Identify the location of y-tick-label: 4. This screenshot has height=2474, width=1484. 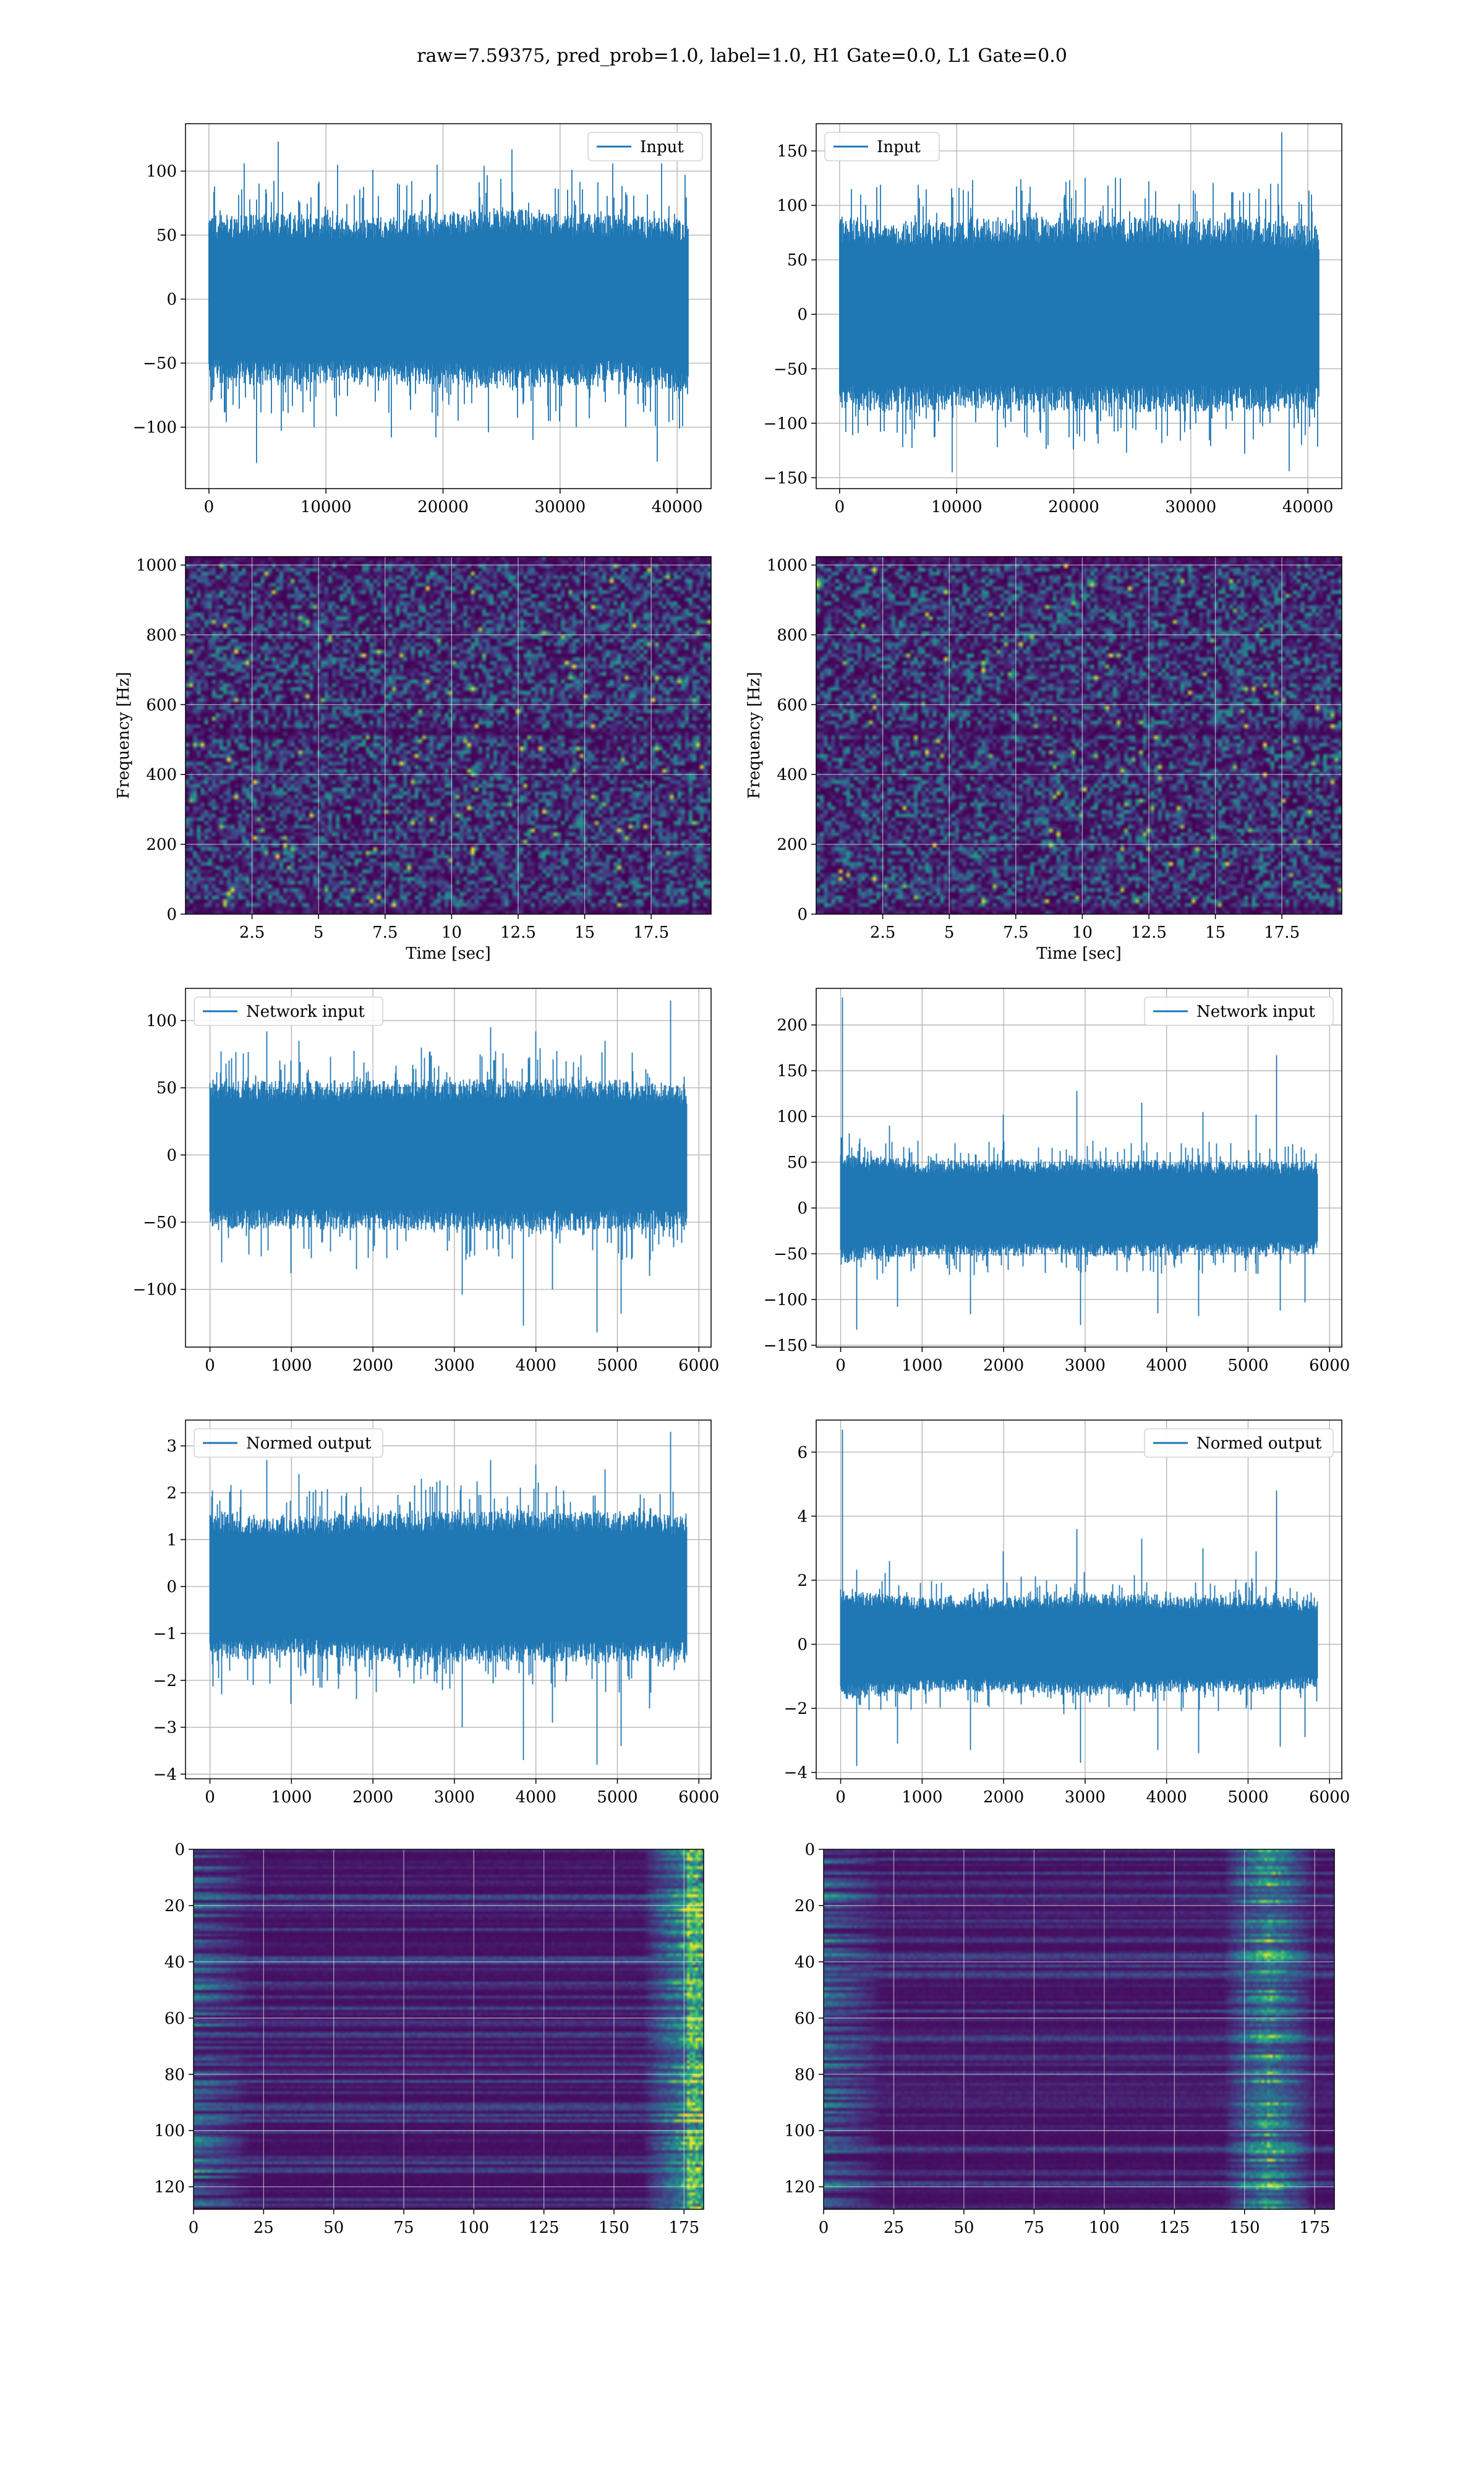
(802, 1516).